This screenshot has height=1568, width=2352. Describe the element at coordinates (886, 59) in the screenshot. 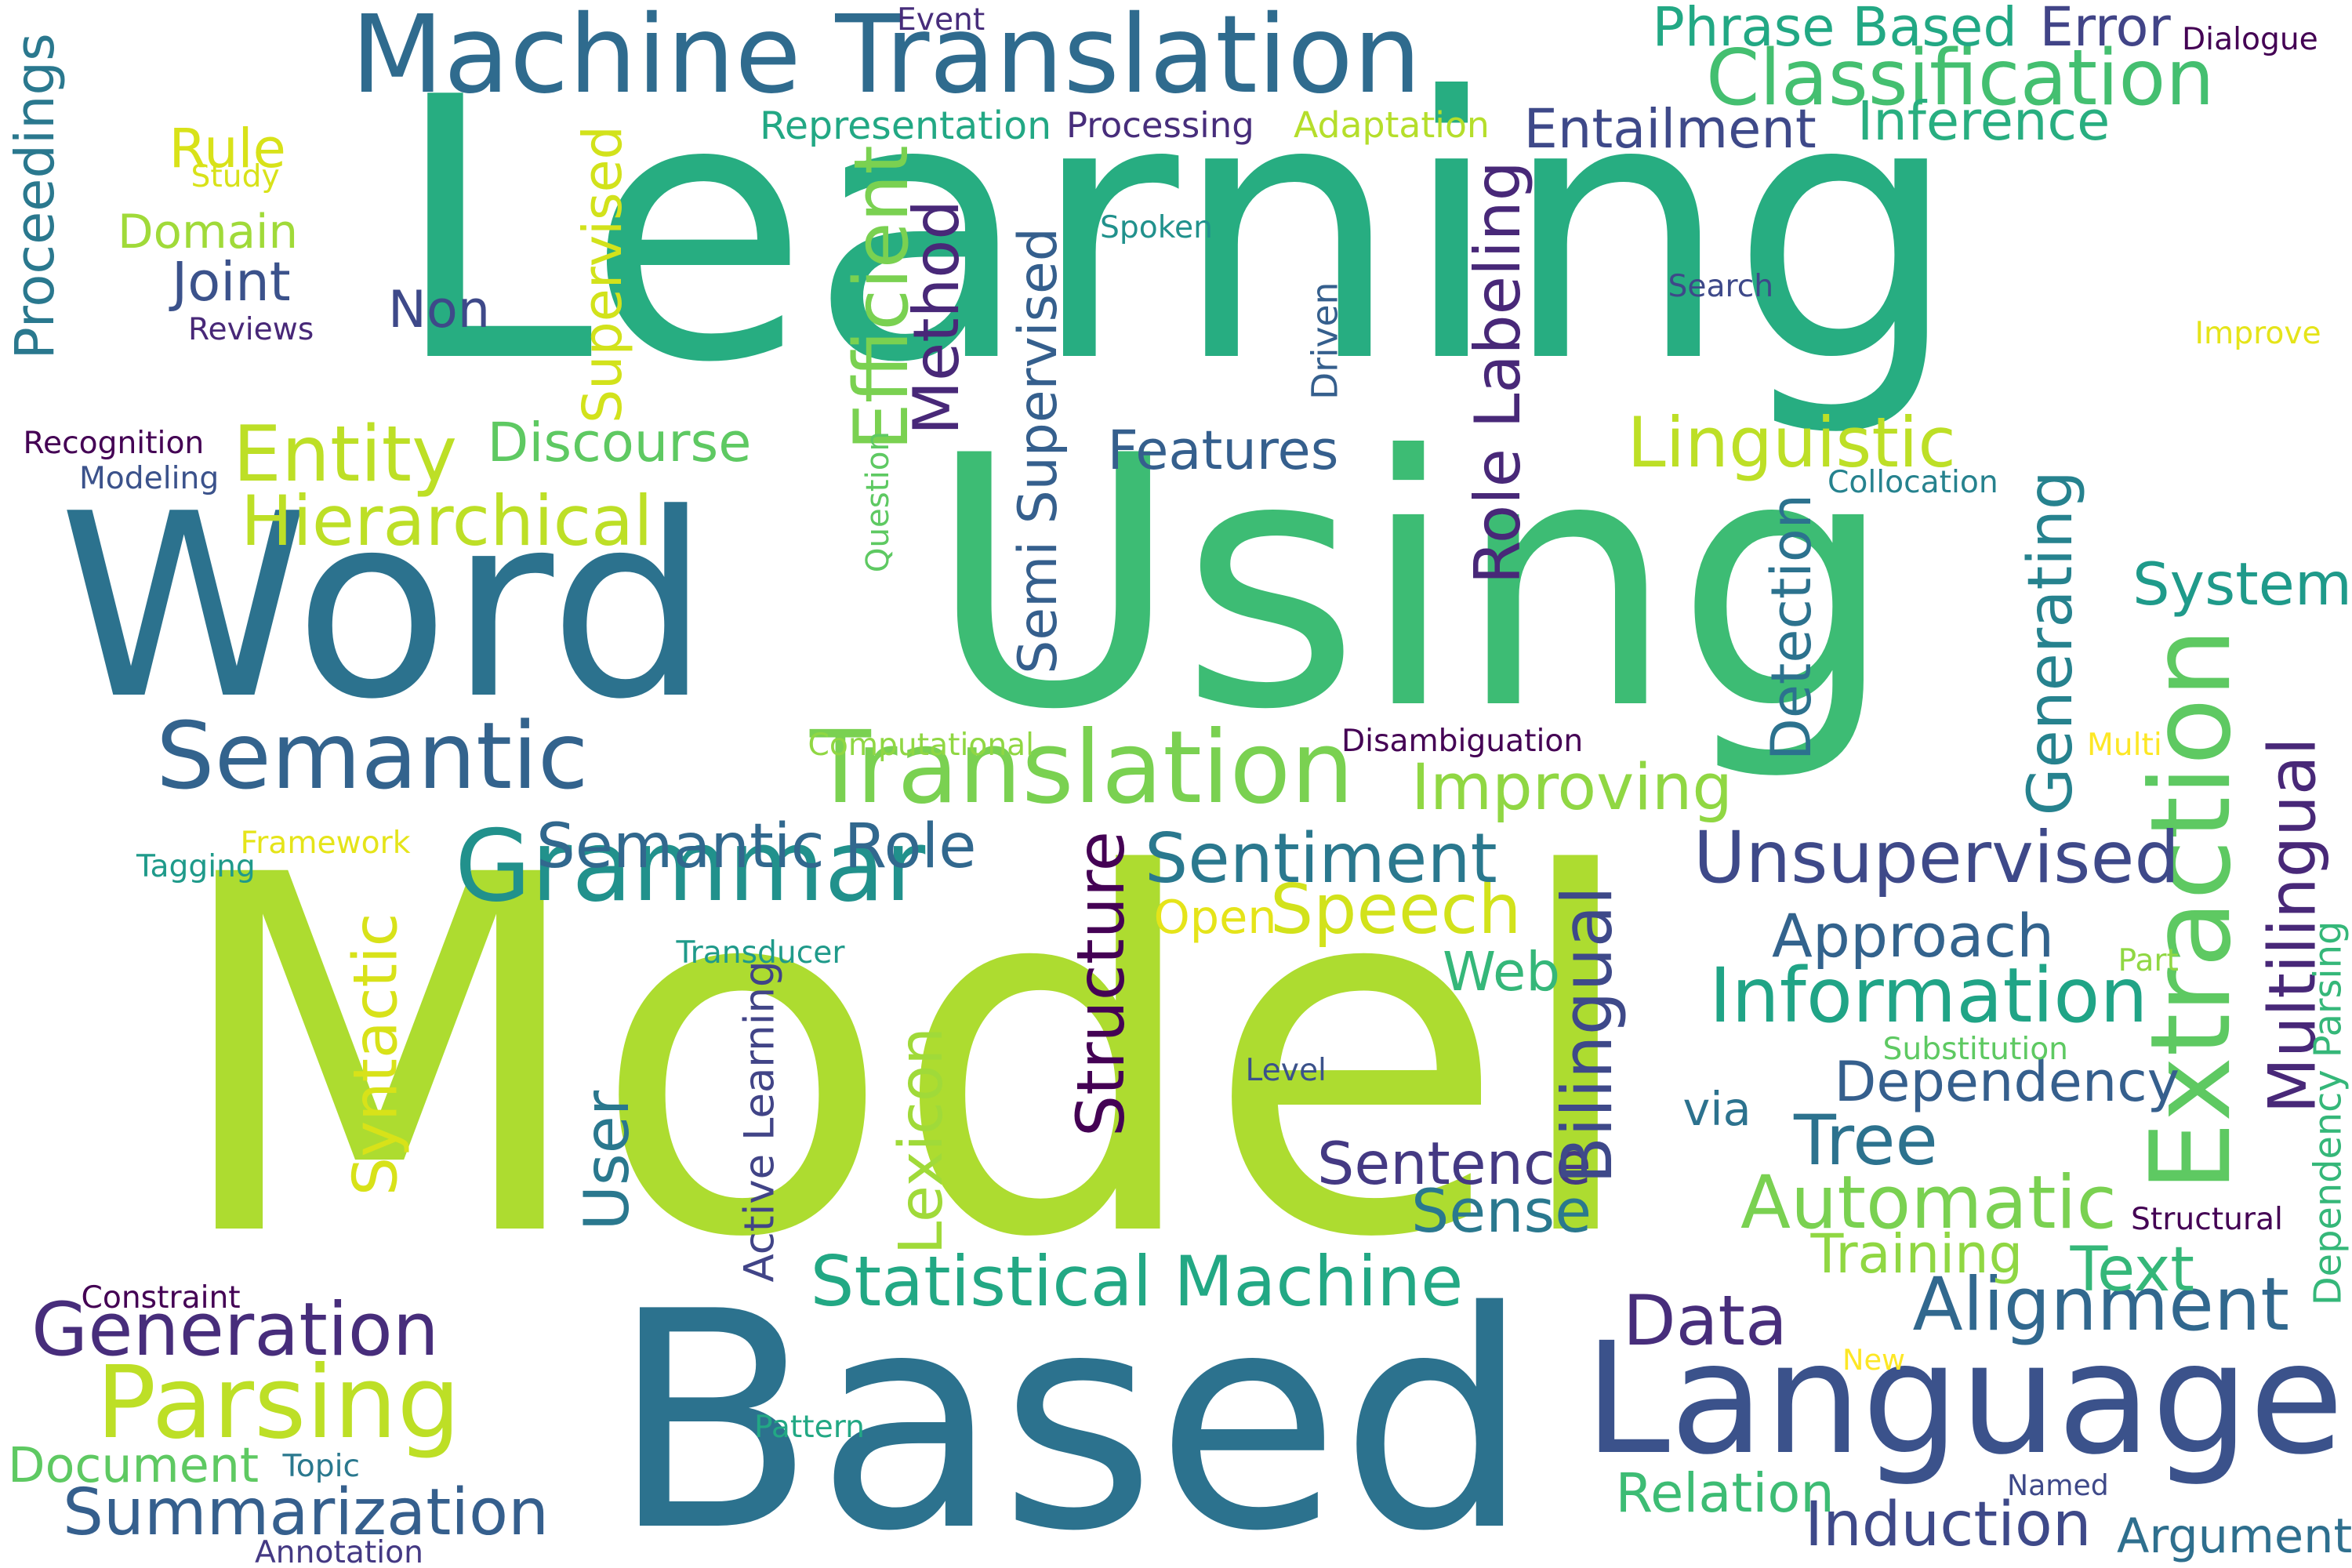

I see `cloud-word-machine-translation: Machine Translation` at that location.